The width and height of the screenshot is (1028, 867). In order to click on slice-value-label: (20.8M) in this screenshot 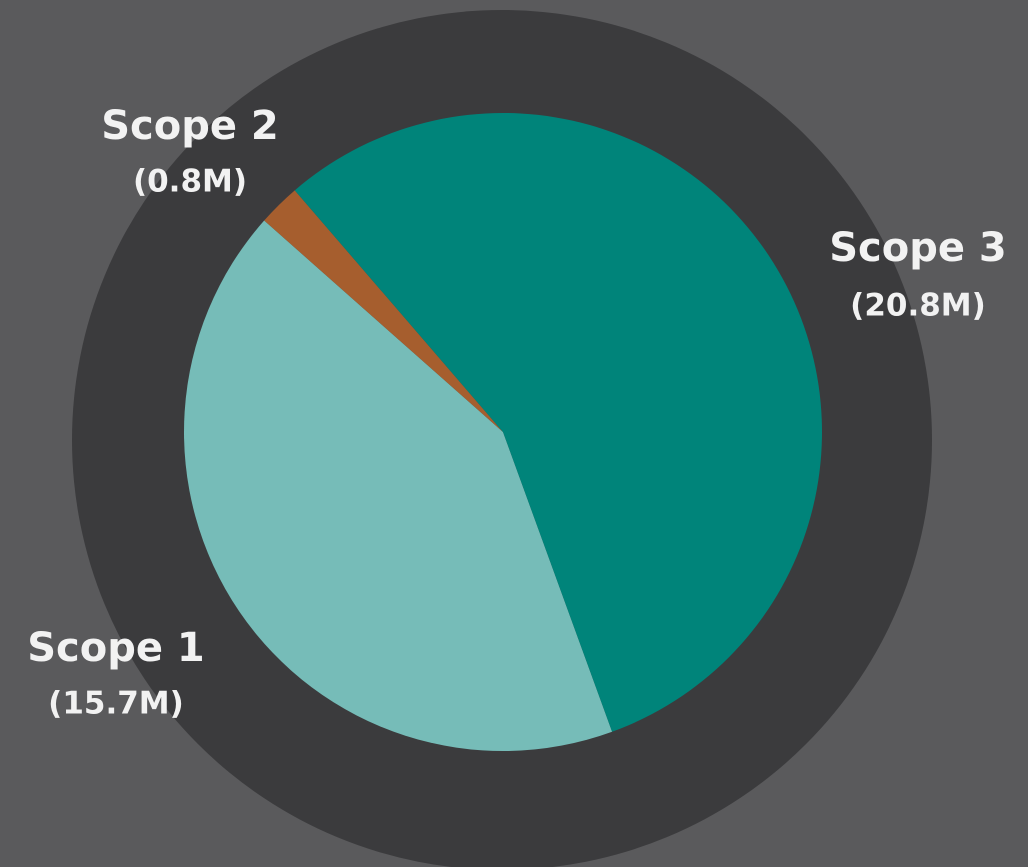, I will do `click(918, 306)`.